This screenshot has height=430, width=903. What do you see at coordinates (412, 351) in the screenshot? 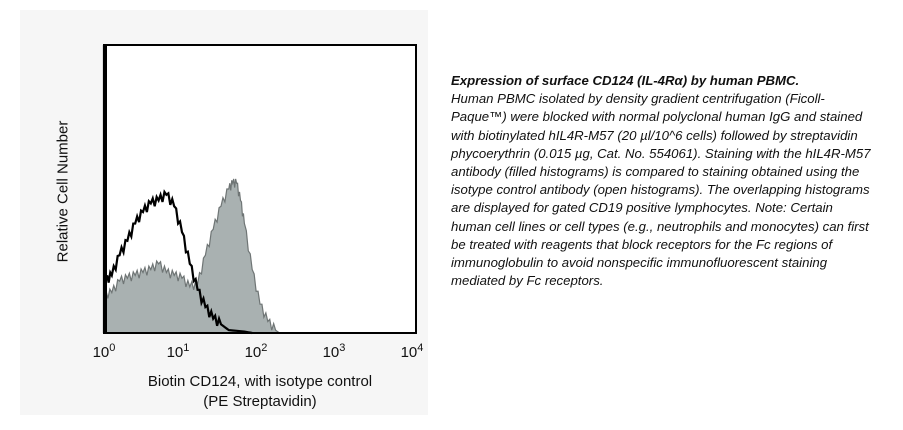
I see `x-tick-label: 10⁴` at bounding box center [412, 351].